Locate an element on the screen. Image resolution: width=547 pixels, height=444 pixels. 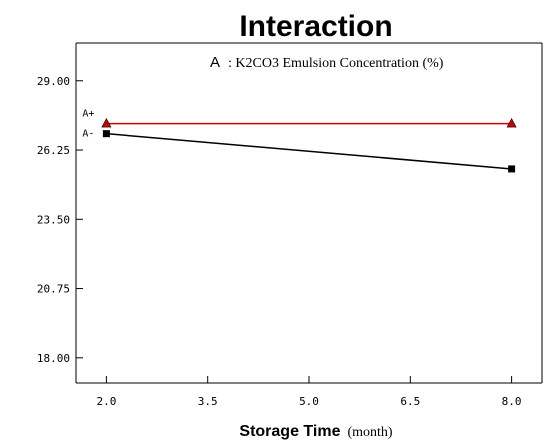
legend-factor-text: : K2CO3 Emulsion Concentration (%) is located at coordinates (336, 63).